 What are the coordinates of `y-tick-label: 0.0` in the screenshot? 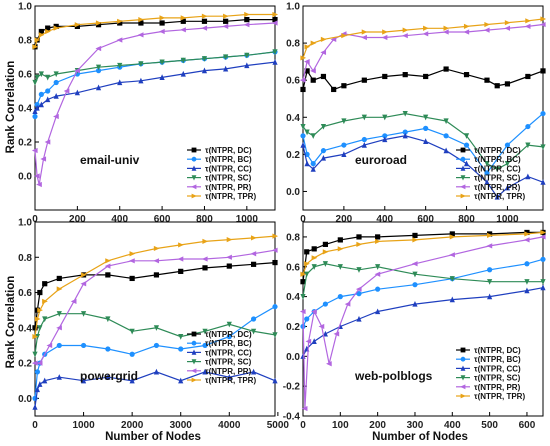 It's located at (25, 177).